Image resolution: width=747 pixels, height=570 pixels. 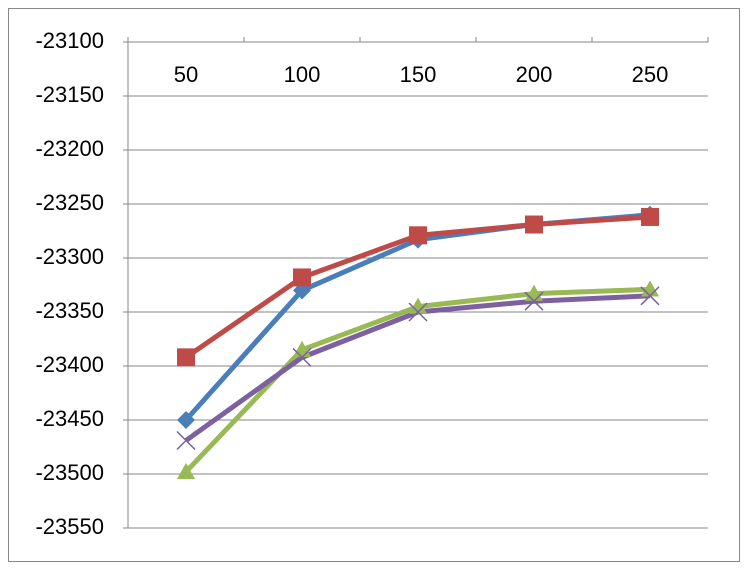 What do you see at coordinates (69, 364) in the screenshot?
I see `y-tick-label: -23400` at bounding box center [69, 364].